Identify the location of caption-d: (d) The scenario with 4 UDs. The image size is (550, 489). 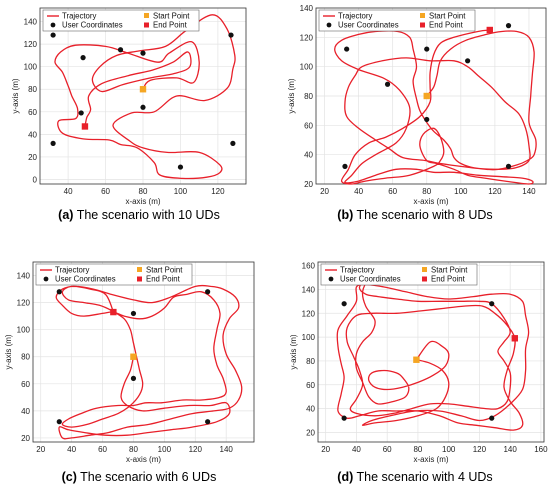
(414, 477).